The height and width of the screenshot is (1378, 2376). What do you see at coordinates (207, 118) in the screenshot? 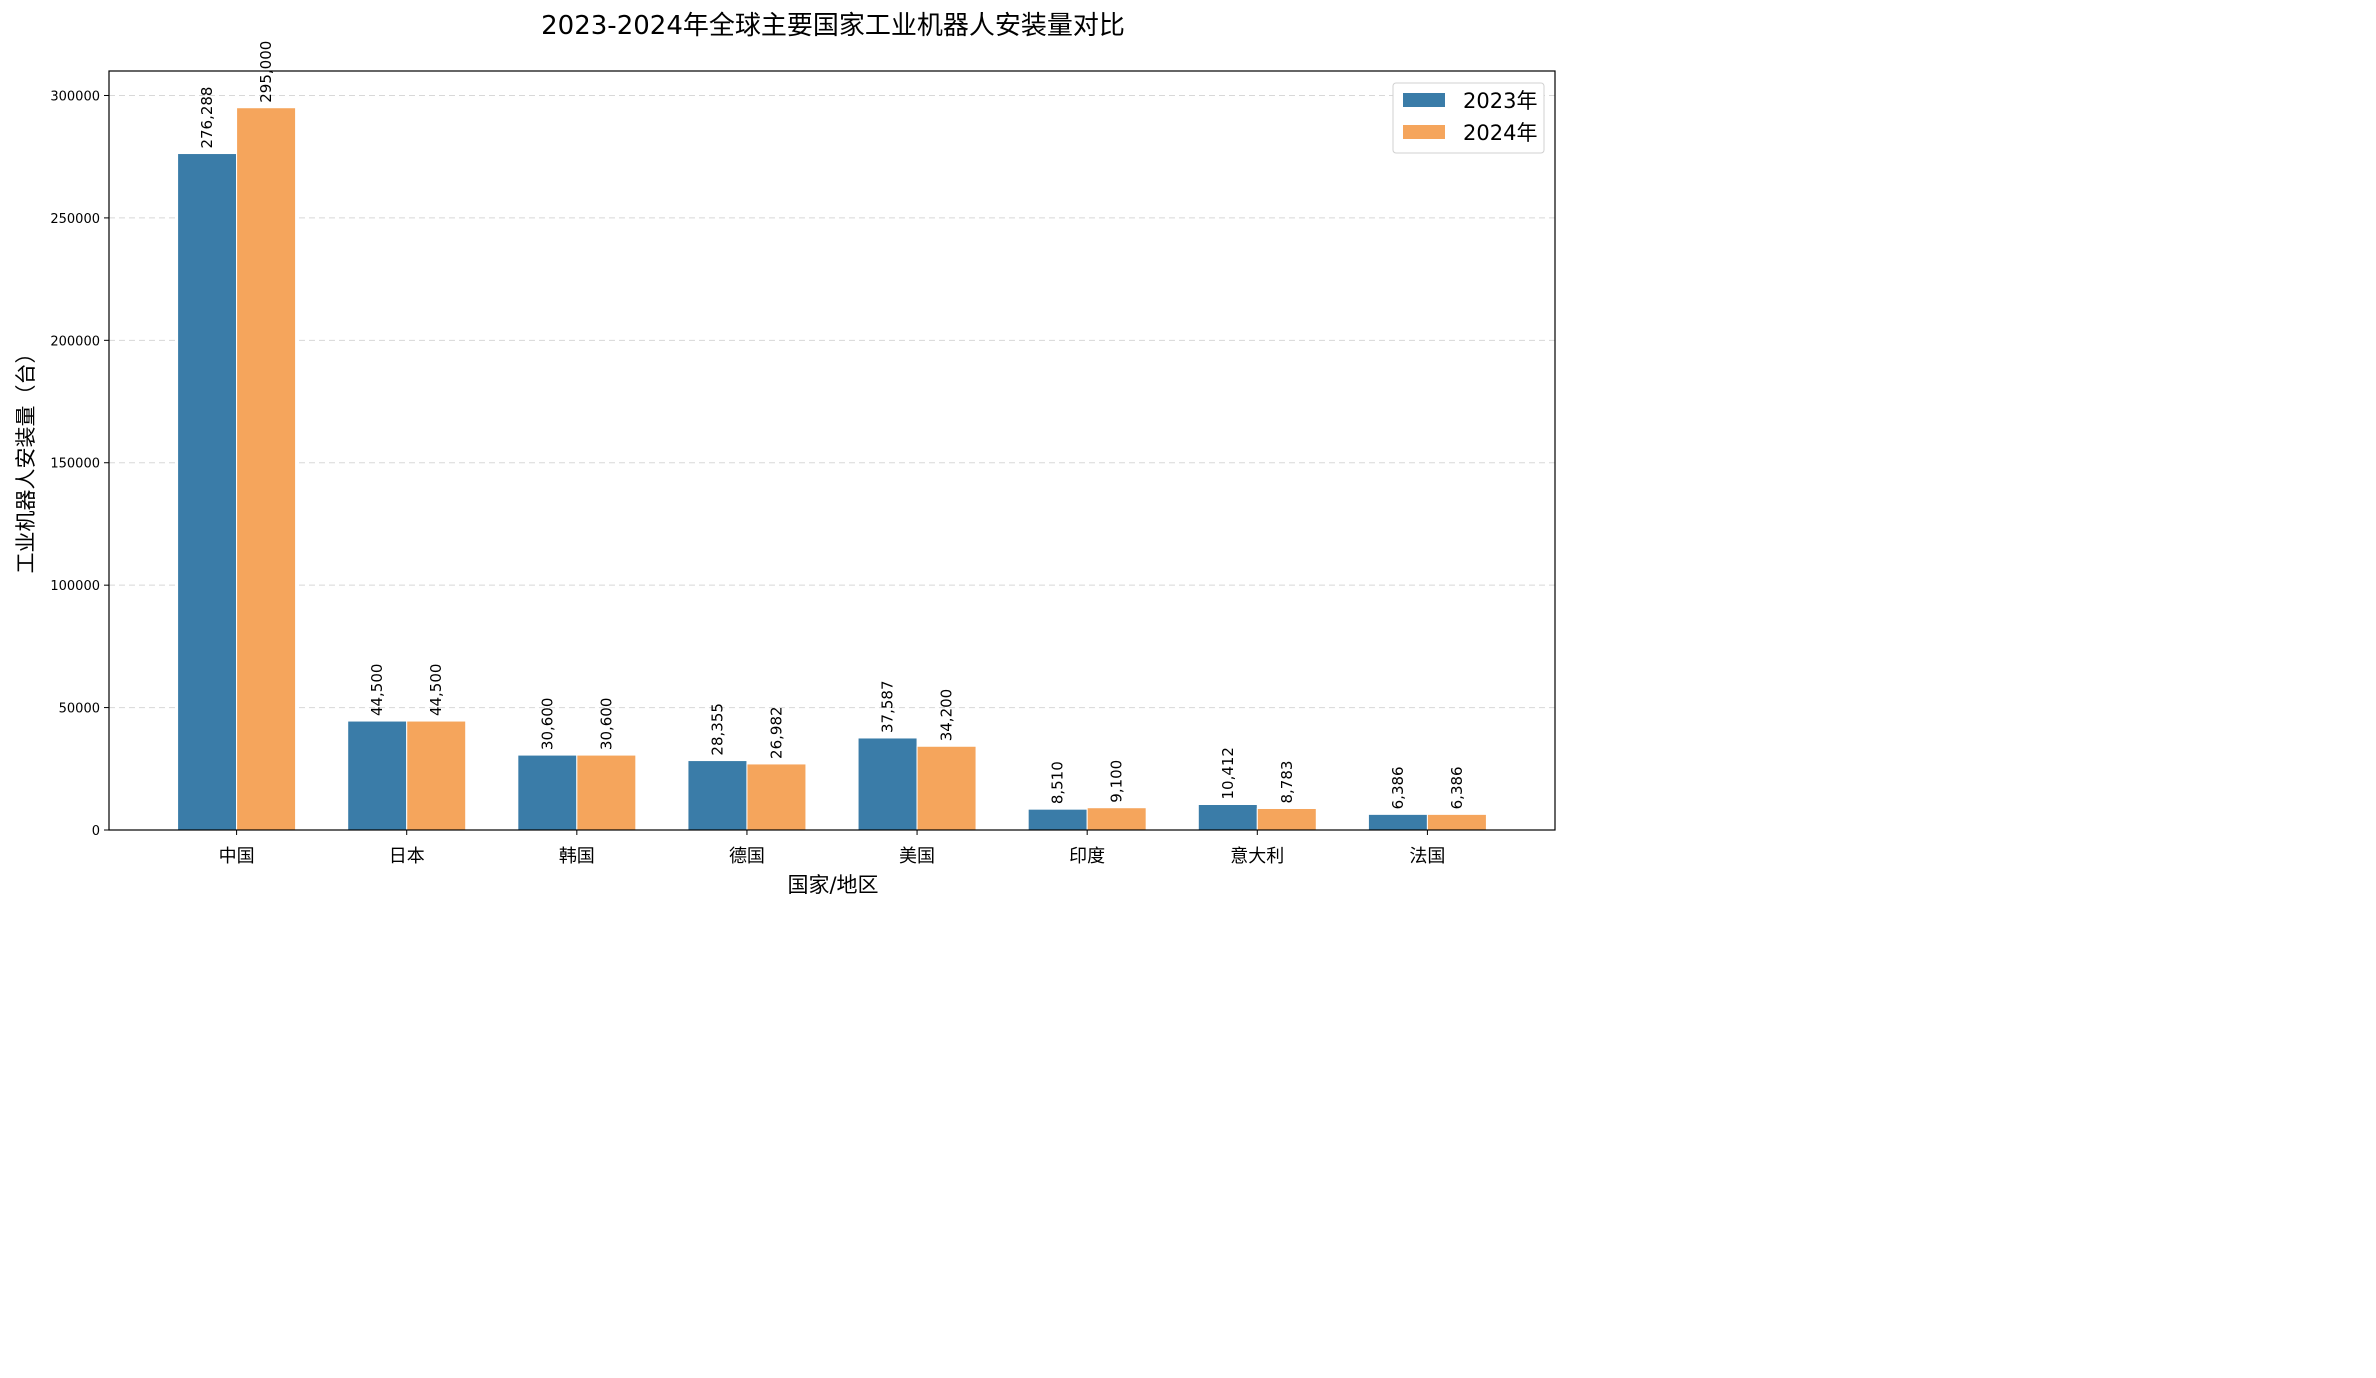
I see `bar-value-label: 276,288` at bounding box center [207, 118].